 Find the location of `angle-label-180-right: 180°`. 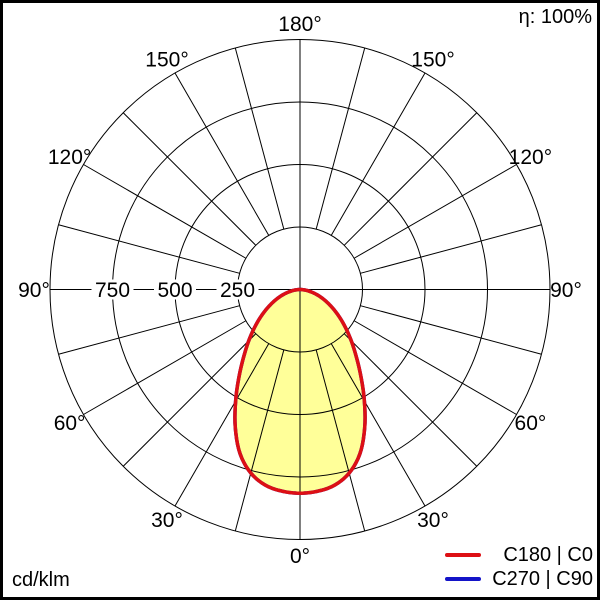

angle-label-180-right: 180° is located at coordinates (299, 24).